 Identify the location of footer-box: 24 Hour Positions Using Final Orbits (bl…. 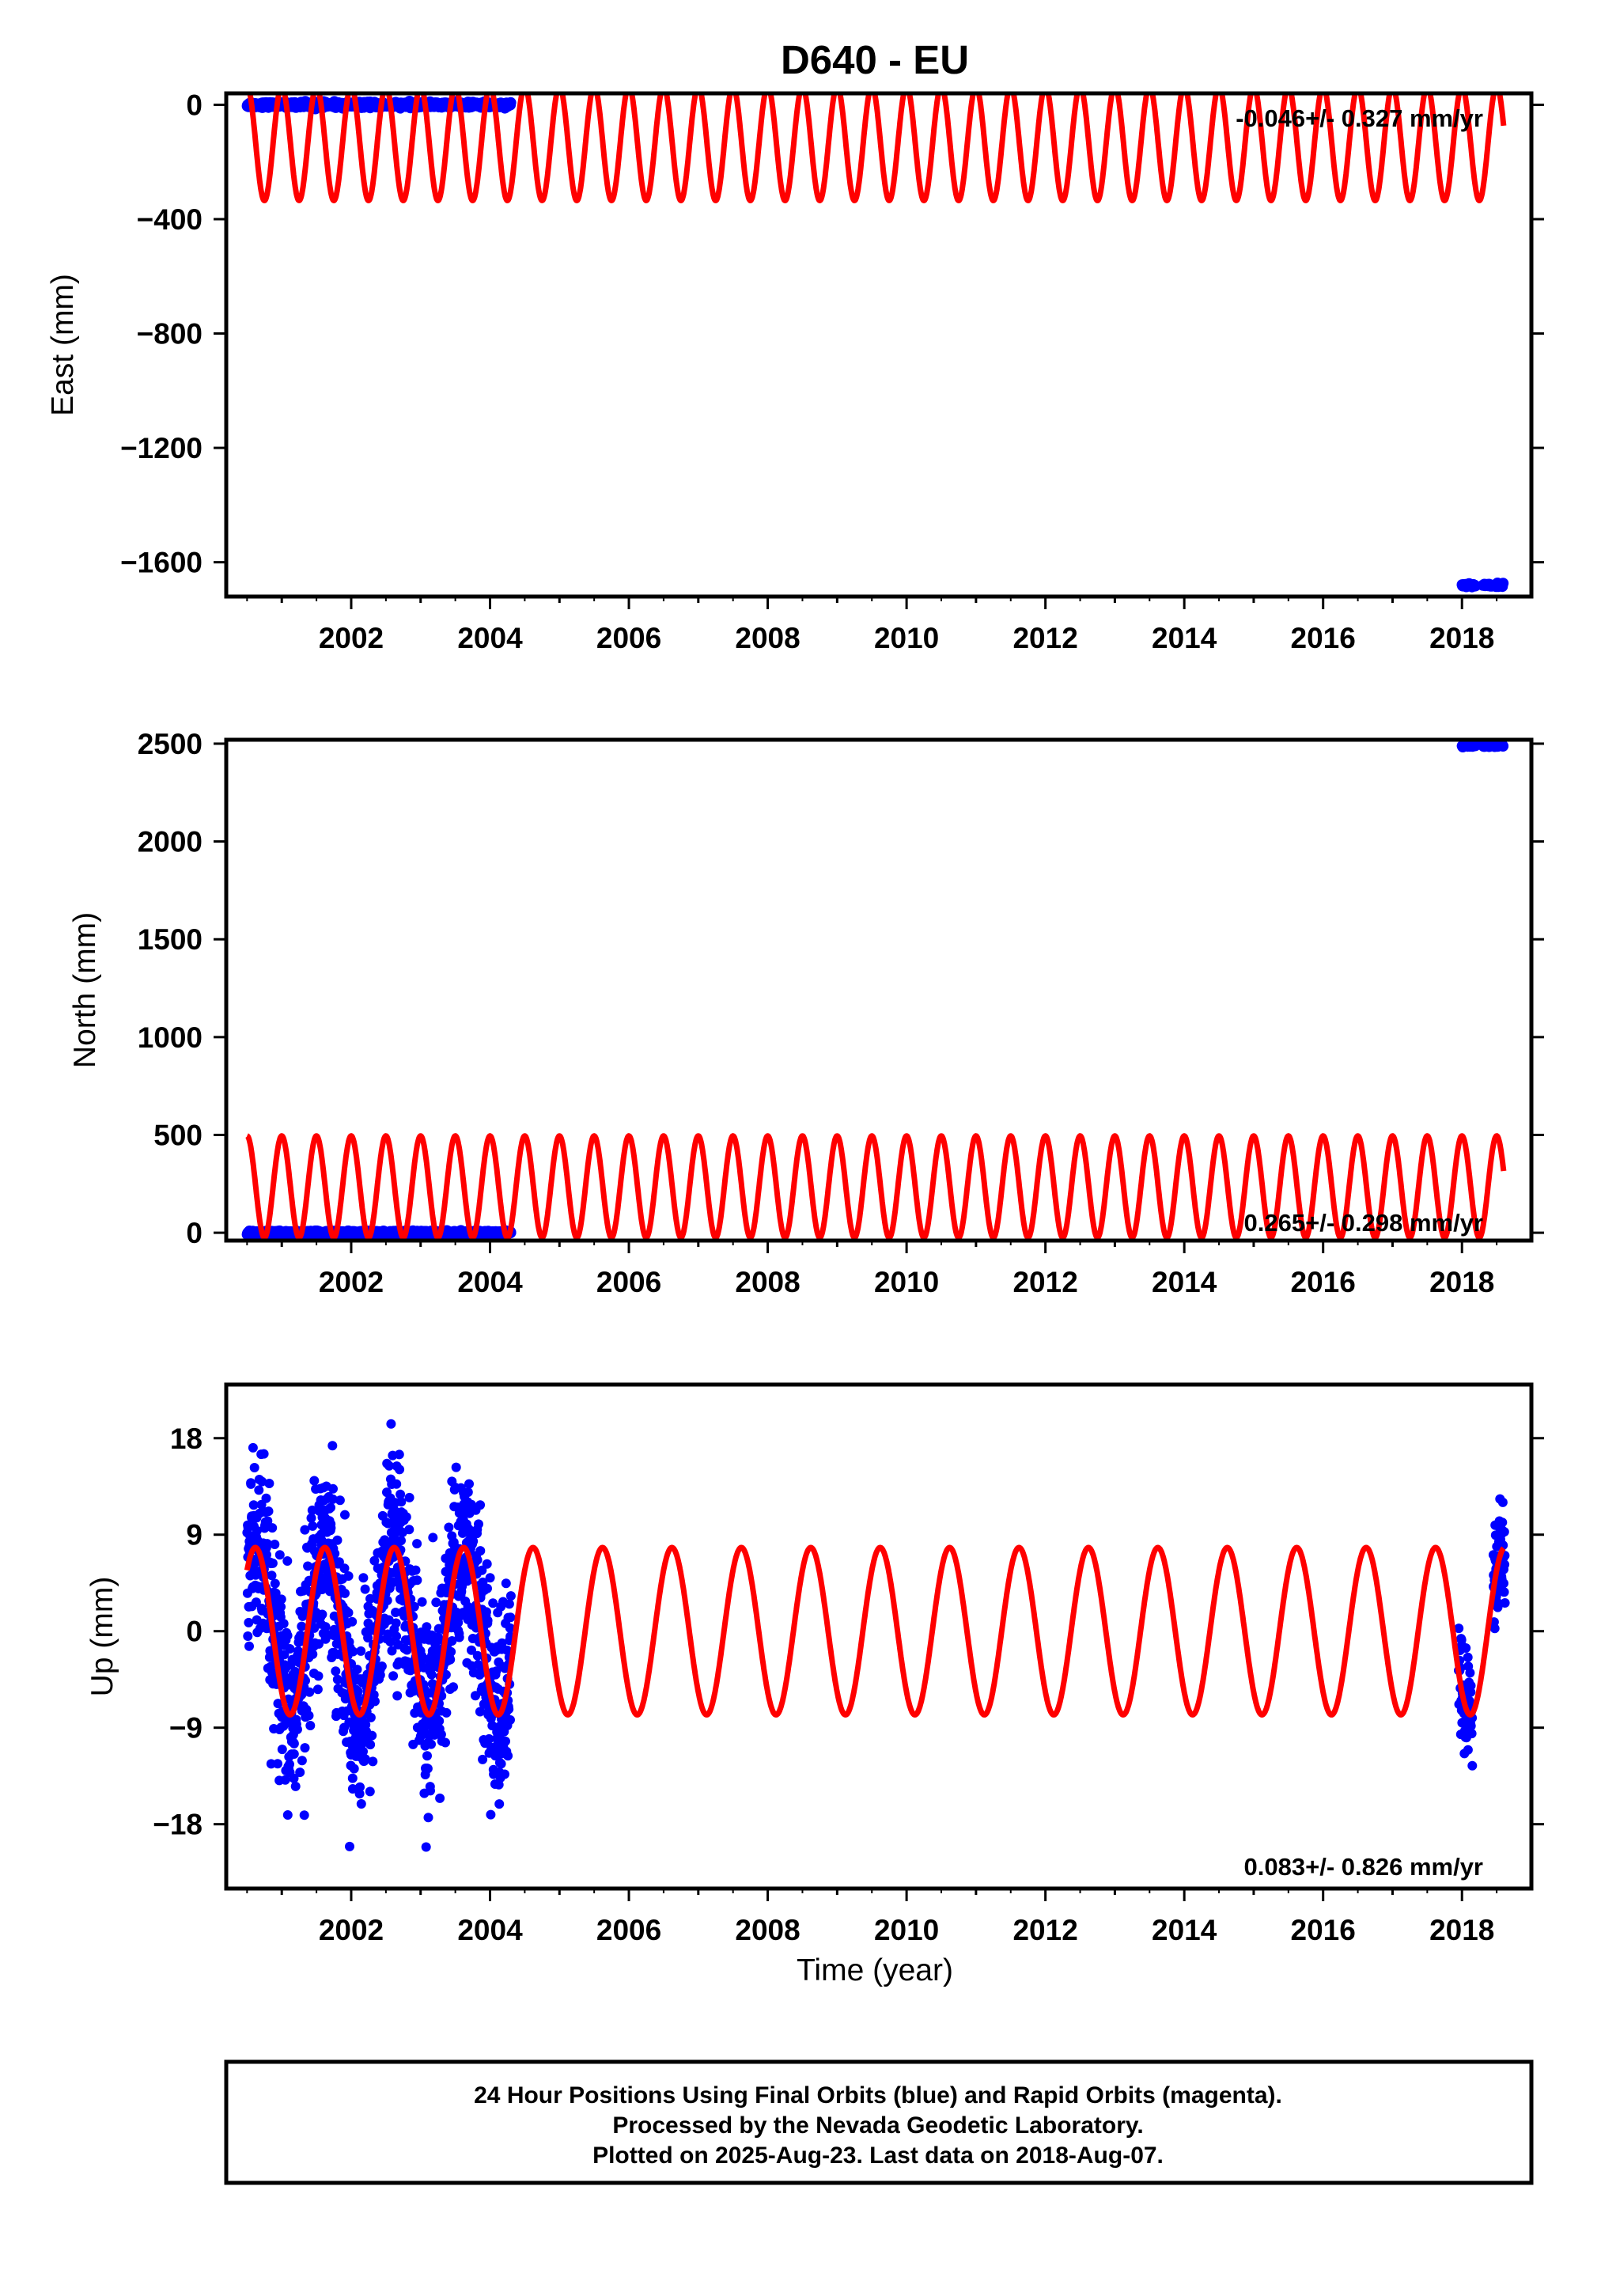
(879, 2122).